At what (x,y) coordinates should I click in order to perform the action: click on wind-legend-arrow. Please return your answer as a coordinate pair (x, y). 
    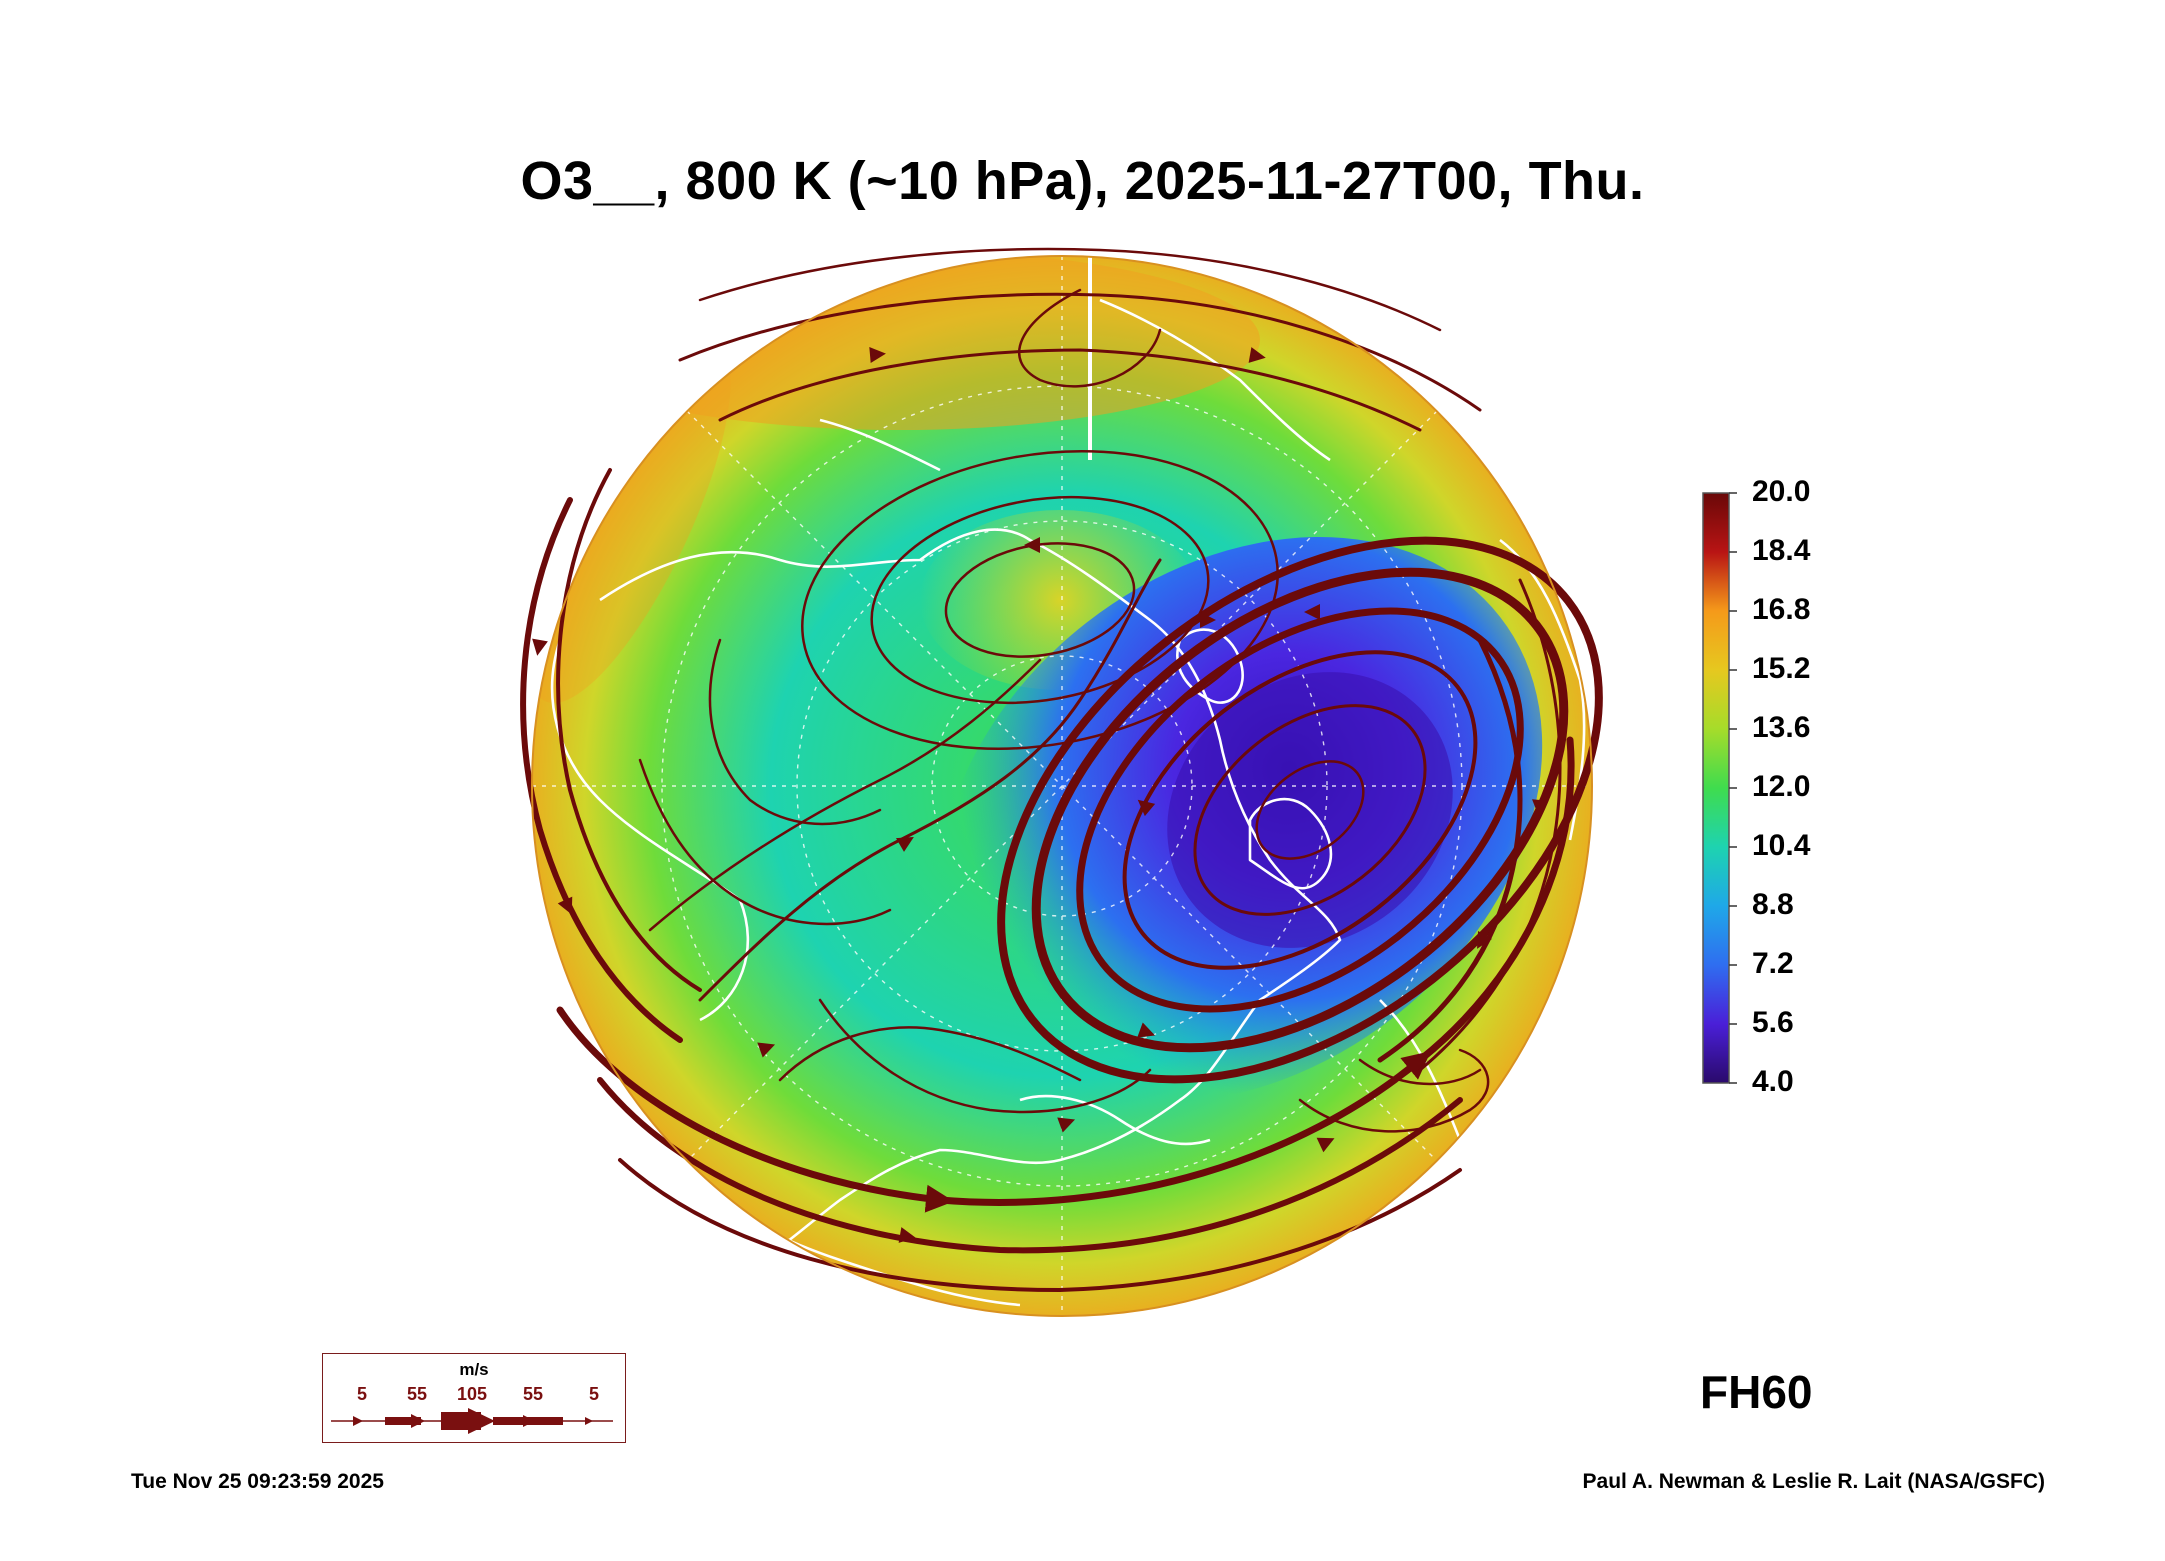
    Looking at the image, I should click on (472, 1421).